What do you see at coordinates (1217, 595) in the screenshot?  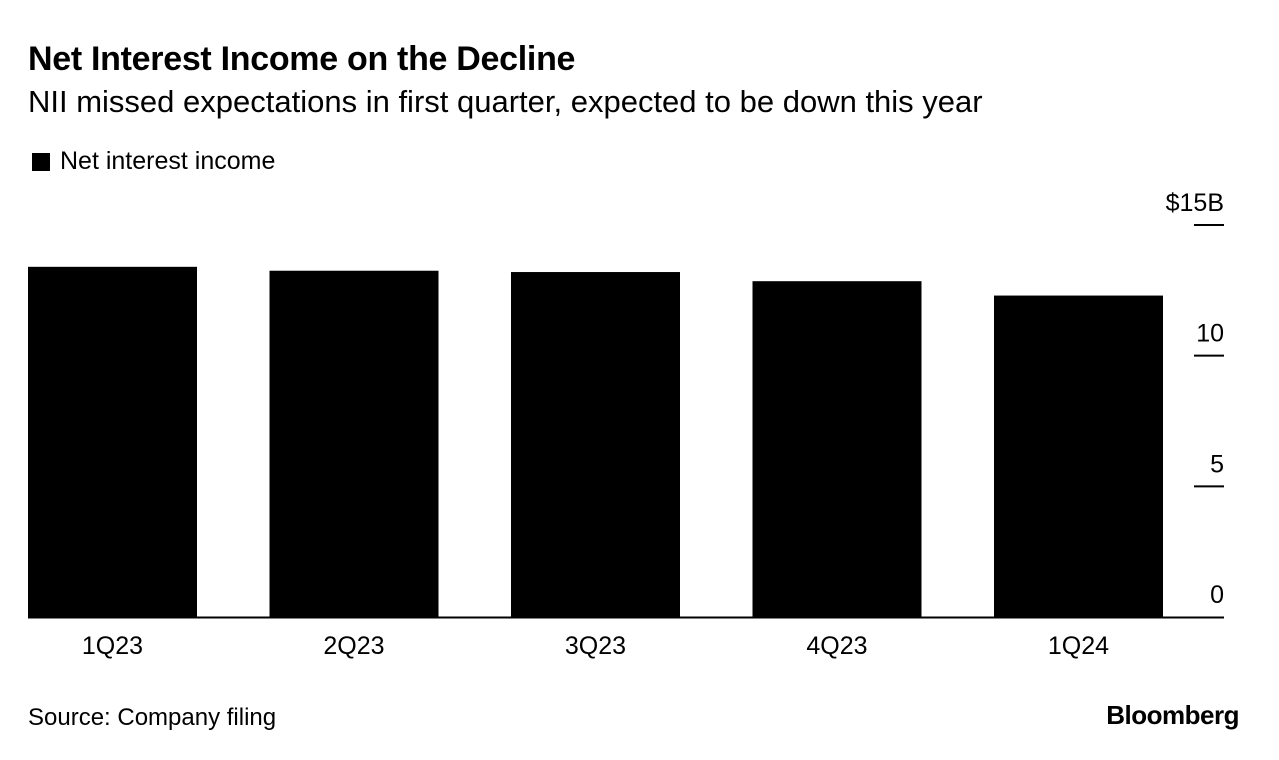 I see `y-tick-label: 0` at bounding box center [1217, 595].